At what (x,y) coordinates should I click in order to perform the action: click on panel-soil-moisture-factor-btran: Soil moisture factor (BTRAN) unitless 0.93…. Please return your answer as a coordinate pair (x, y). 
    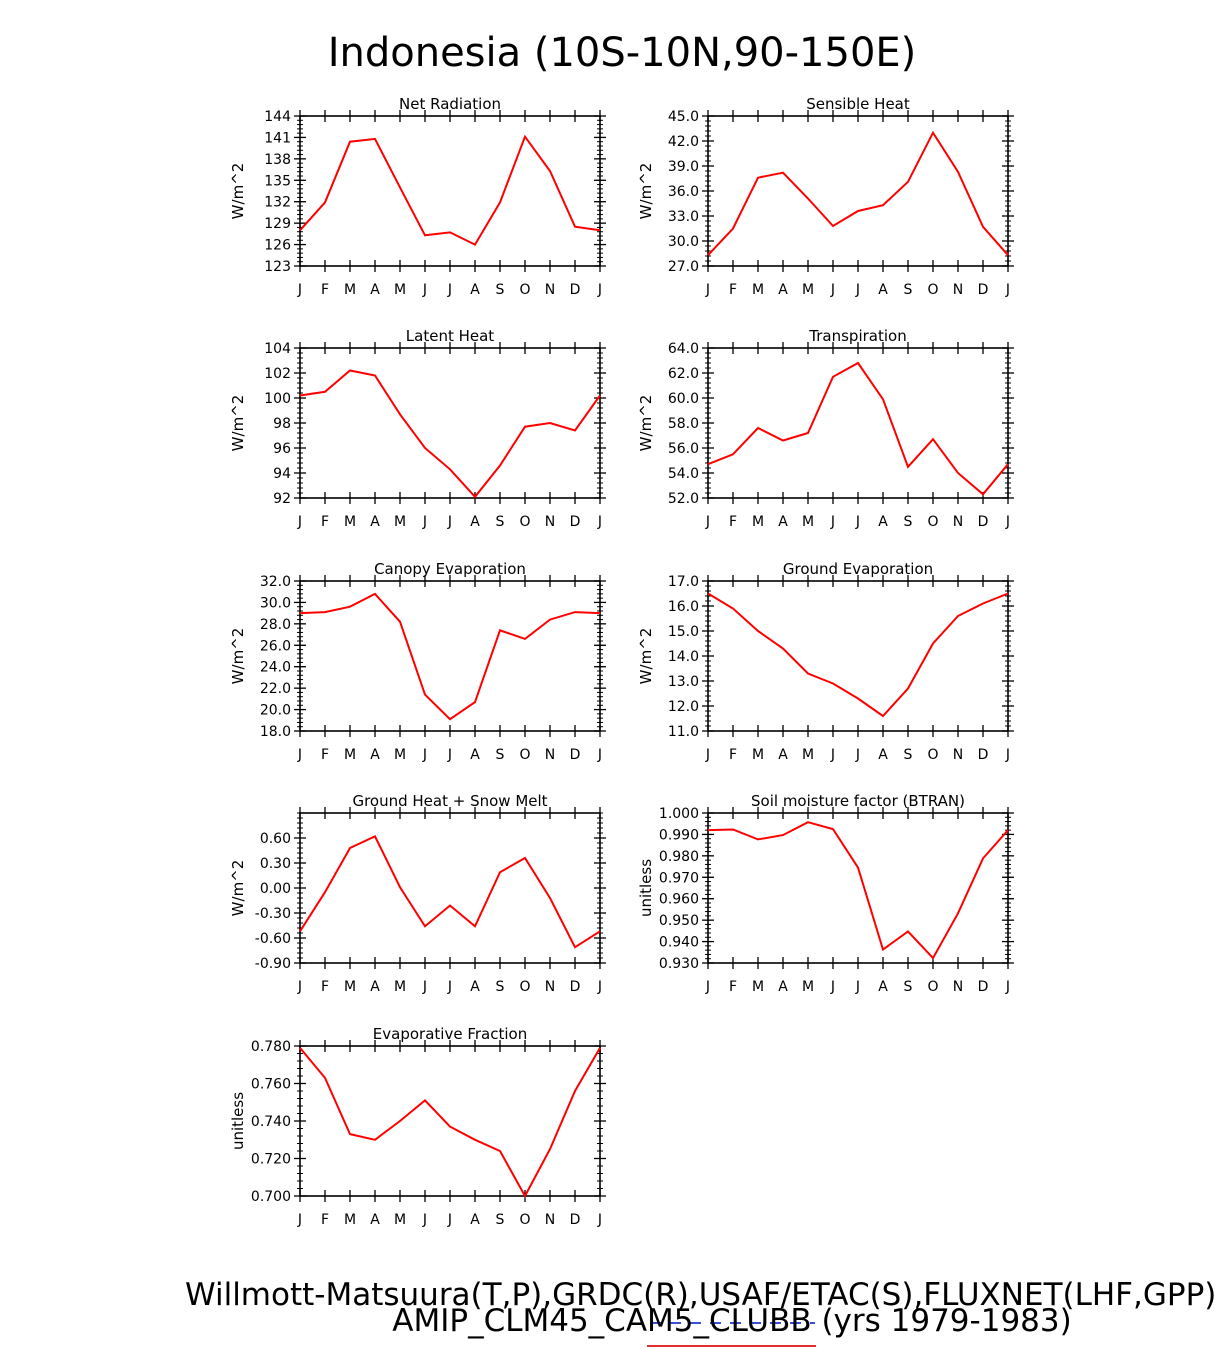
    Looking at the image, I should click on (825, 893).